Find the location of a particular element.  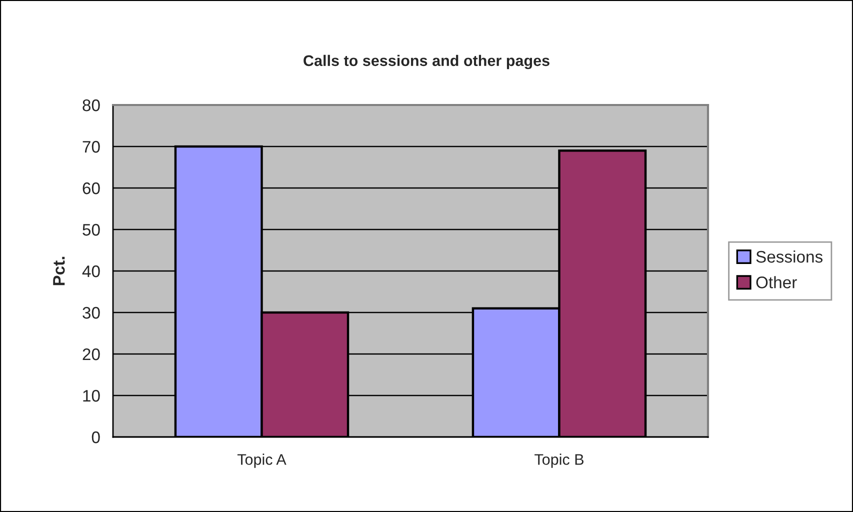

y-tick-label: 50 is located at coordinates (91, 230).